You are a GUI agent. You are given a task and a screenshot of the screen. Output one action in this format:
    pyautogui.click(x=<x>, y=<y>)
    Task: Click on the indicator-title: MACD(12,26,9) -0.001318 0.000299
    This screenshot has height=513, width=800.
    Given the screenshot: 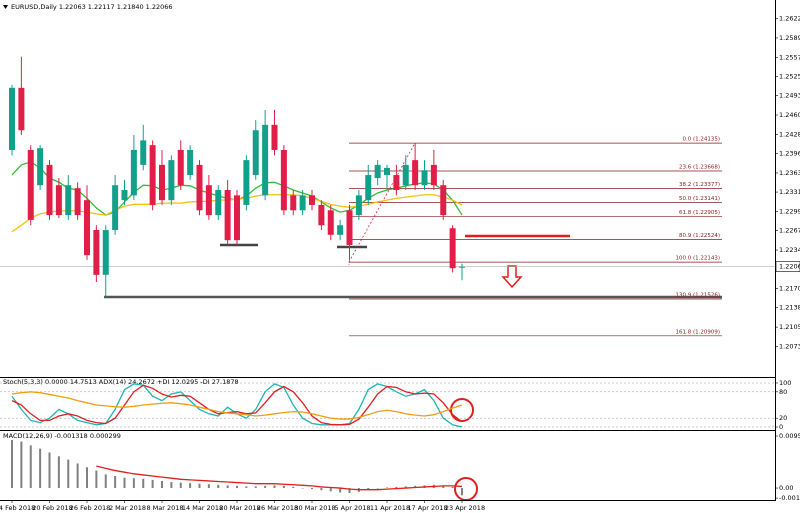 What is the action you would take?
    pyautogui.click(x=62, y=436)
    